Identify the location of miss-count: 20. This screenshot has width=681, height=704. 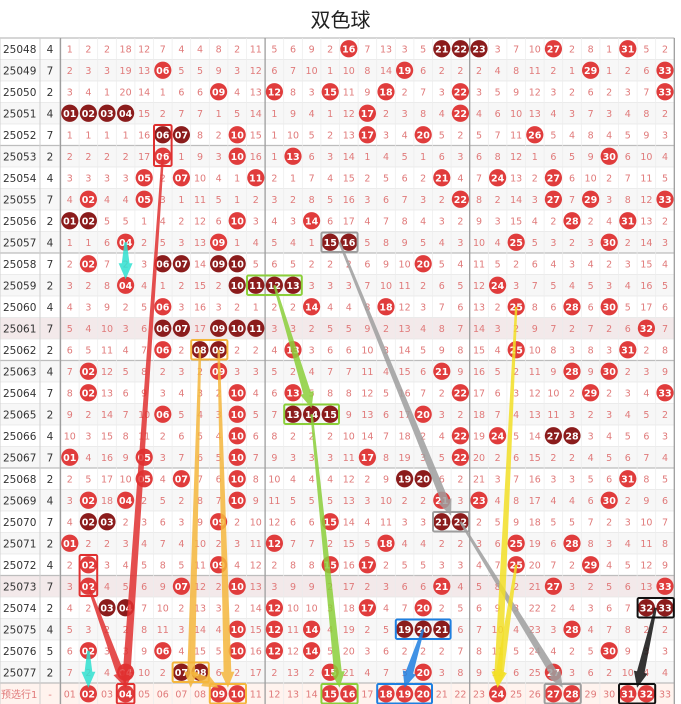
(535, 565).